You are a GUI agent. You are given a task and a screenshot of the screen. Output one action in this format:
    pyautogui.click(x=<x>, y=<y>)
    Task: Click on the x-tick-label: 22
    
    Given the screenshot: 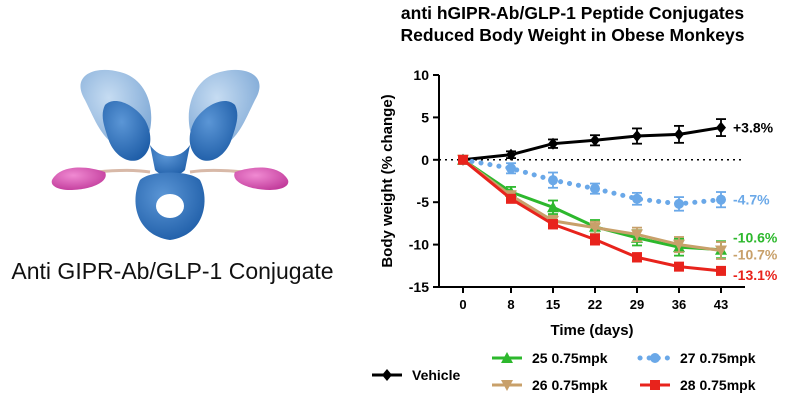 What is the action you would take?
    pyautogui.click(x=595, y=304)
    